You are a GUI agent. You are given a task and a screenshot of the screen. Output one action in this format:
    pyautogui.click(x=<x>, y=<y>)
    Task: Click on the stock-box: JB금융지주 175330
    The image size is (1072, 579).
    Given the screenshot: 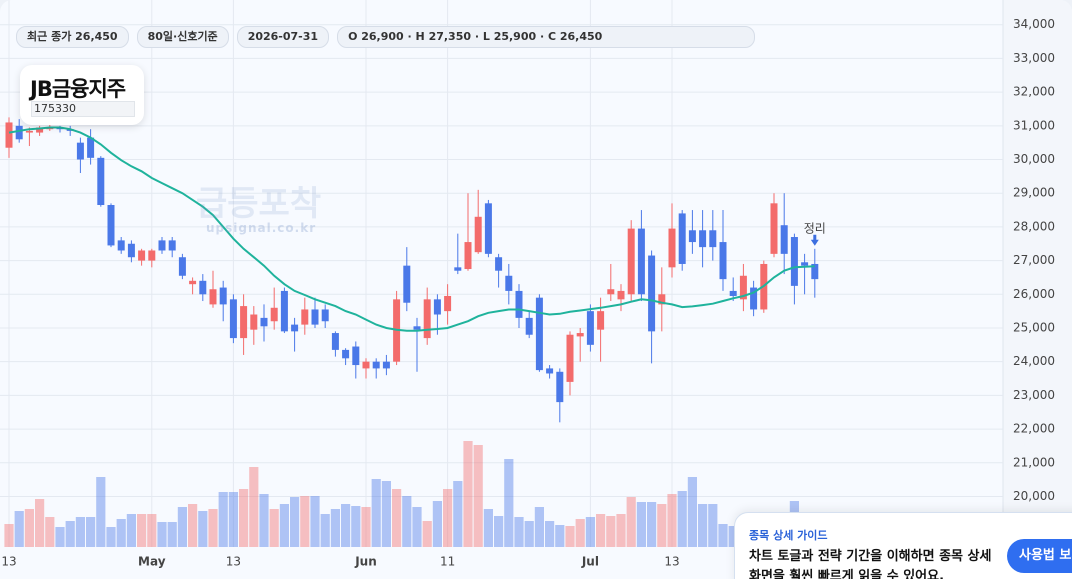 What is the action you would take?
    pyautogui.click(x=82, y=95)
    